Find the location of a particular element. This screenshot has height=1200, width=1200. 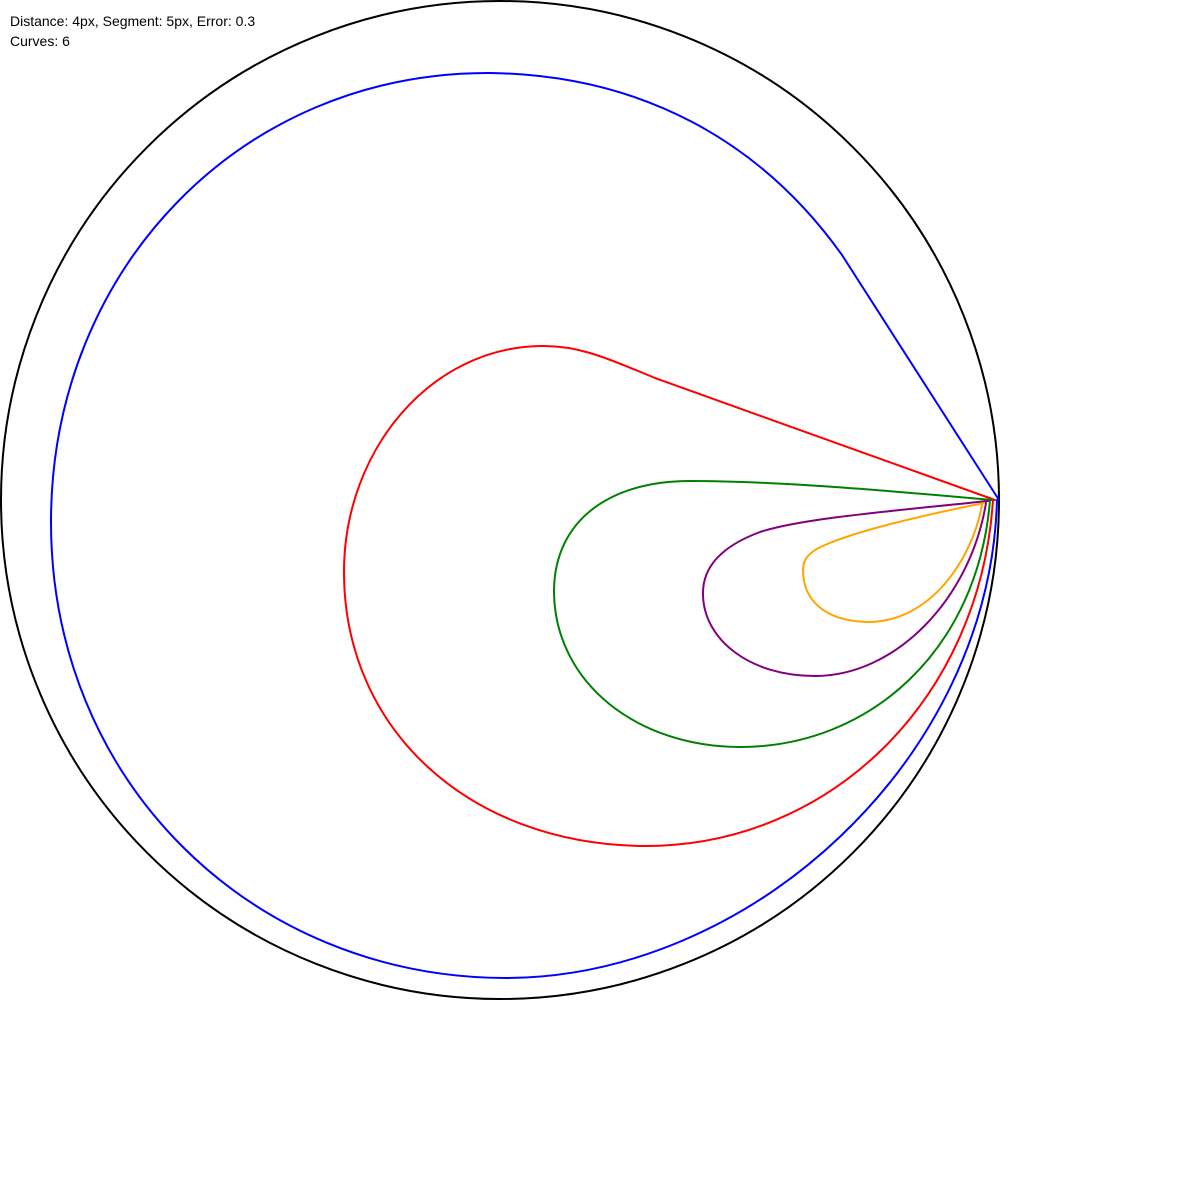

params-readout: Distance: 4px, Segment: 5px, Error: 0.3 is located at coordinates (133, 21).